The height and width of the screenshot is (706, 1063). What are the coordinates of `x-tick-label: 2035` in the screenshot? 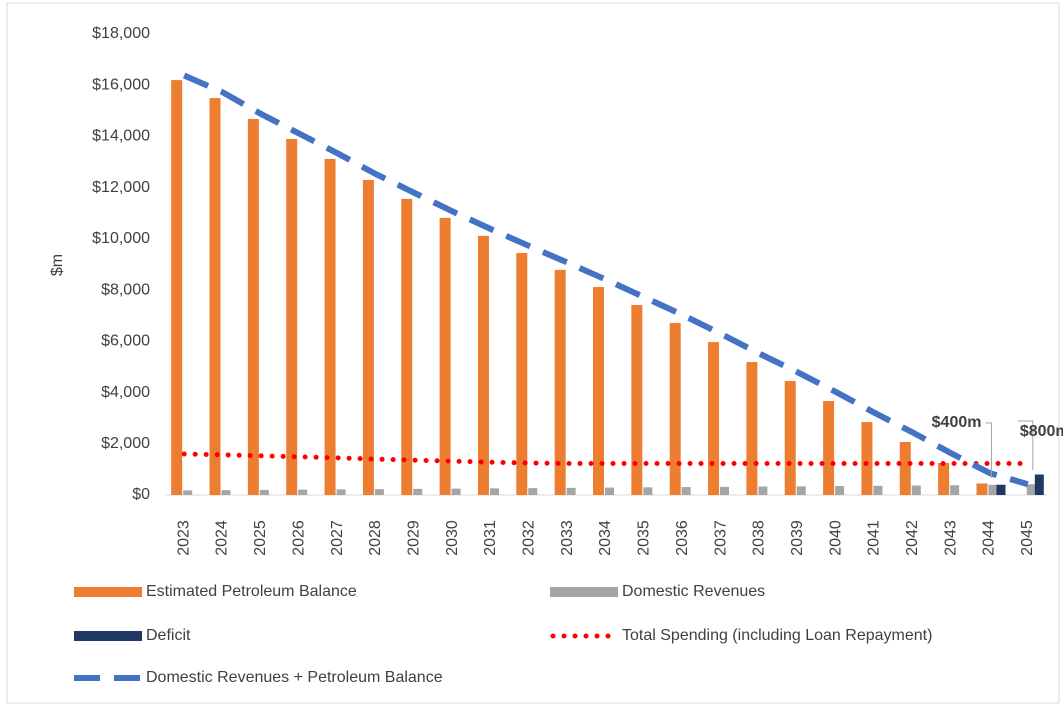 It's located at (644, 538).